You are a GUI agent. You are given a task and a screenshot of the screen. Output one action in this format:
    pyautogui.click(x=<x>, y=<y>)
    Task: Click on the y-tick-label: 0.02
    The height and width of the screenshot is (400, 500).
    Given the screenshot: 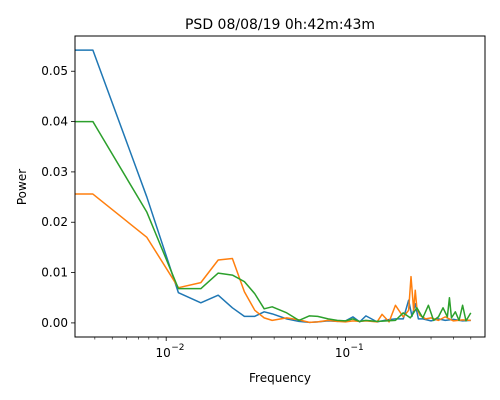 What is the action you would take?
    pyautogui.click(x=54, y=222)
    